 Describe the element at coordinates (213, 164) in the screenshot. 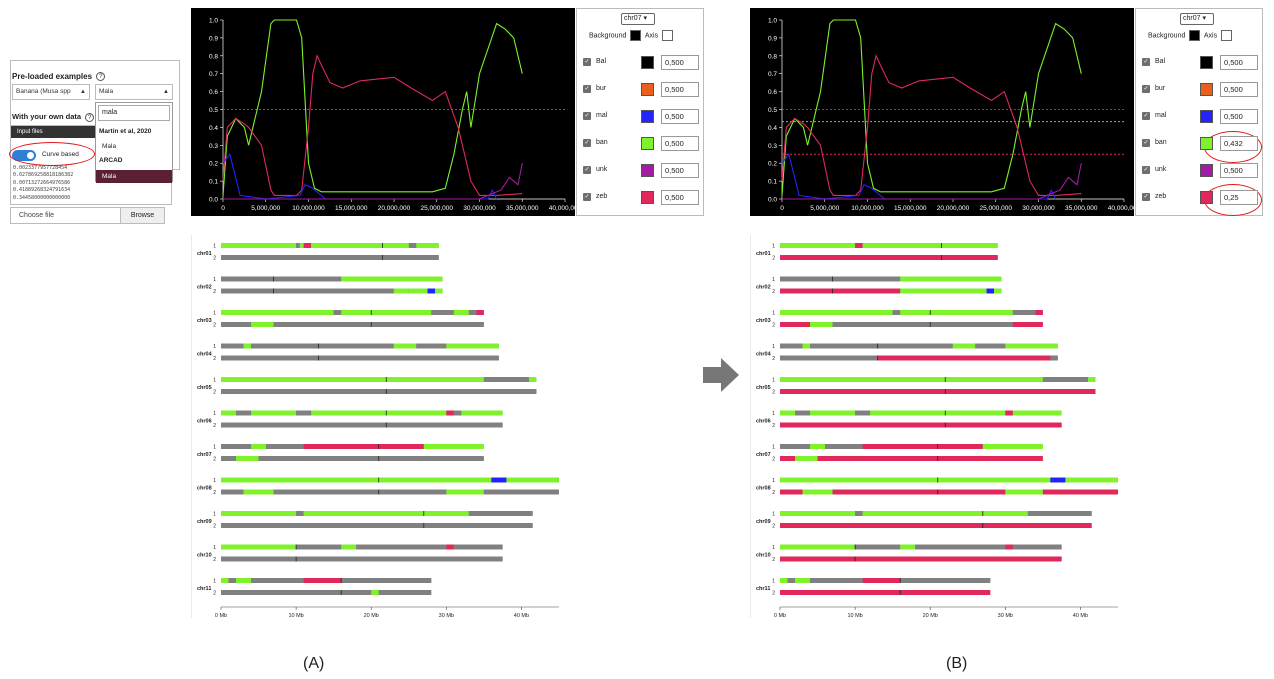

I see `y-tick-label: 0.2` at that location.